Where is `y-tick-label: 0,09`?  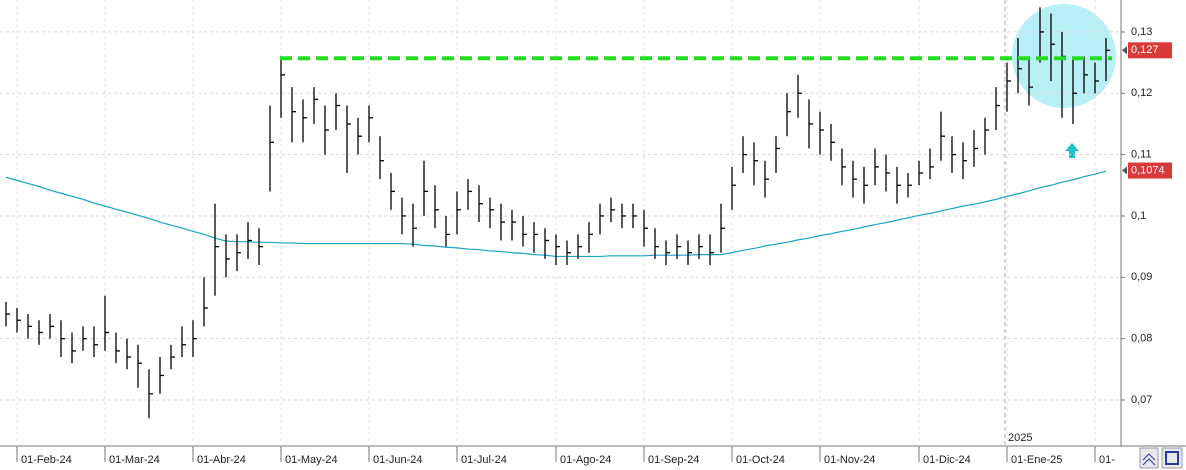
y-tick-label: 0,09 is located at coordinates (1141, 277).